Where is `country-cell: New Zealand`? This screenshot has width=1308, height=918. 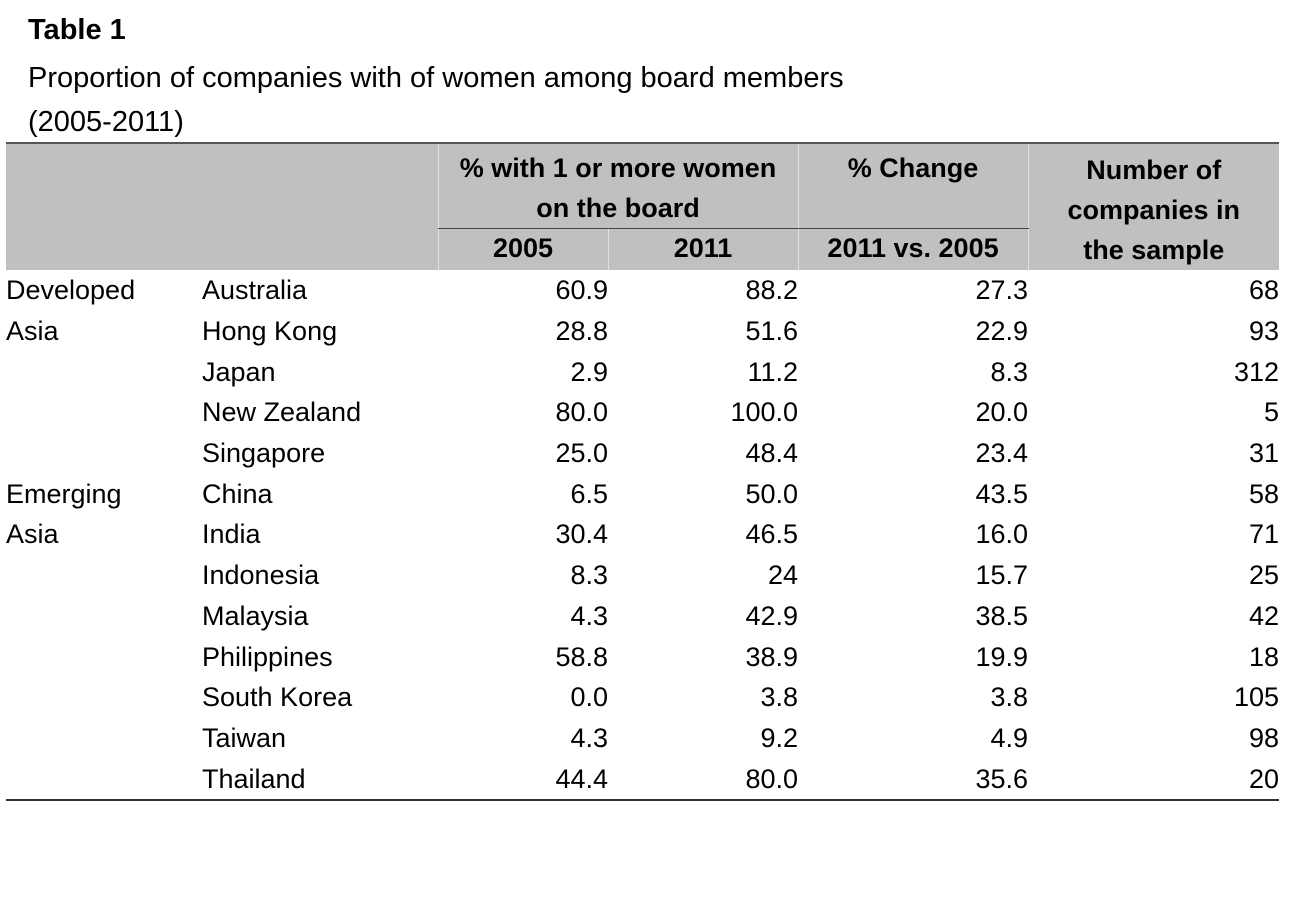
country-cell: New Zealand is located at coordinates (282, 412).